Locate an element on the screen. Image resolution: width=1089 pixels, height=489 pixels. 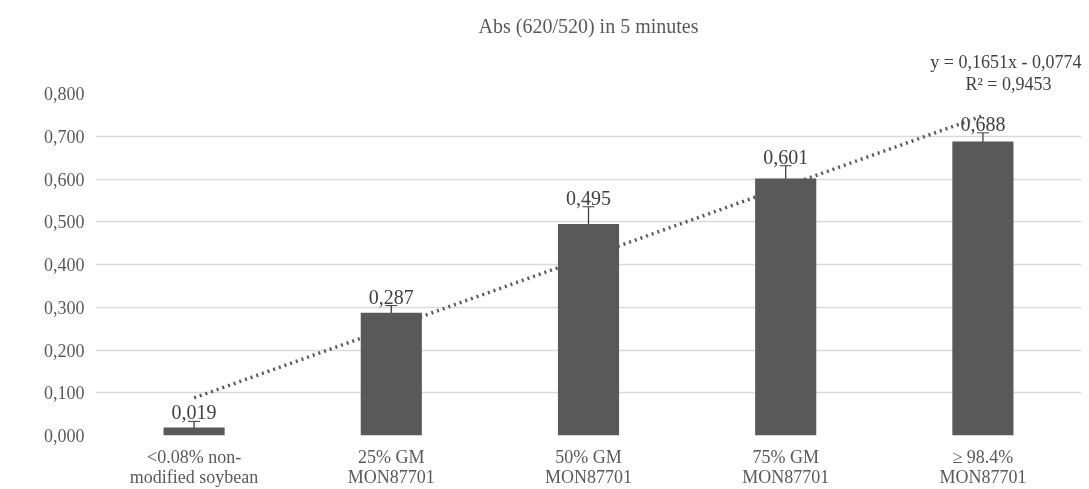
x-tick-label: ≥ 98.4% MON87701 is located at coordinates (983, 466).